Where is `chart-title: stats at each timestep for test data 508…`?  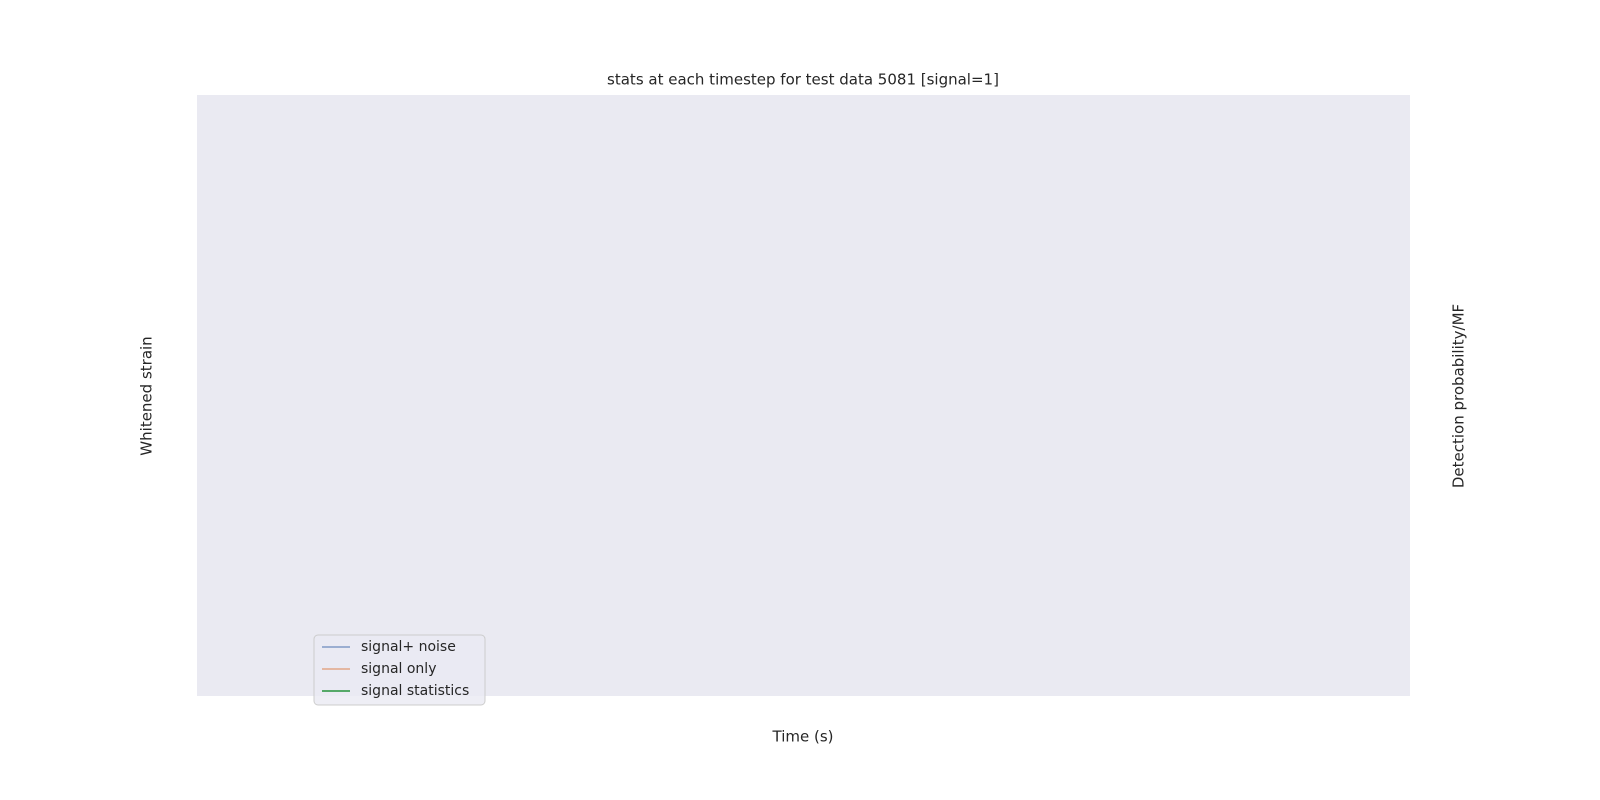 chart-title: stats at each timestep for test data 508… is located at coordinates (803, 80).